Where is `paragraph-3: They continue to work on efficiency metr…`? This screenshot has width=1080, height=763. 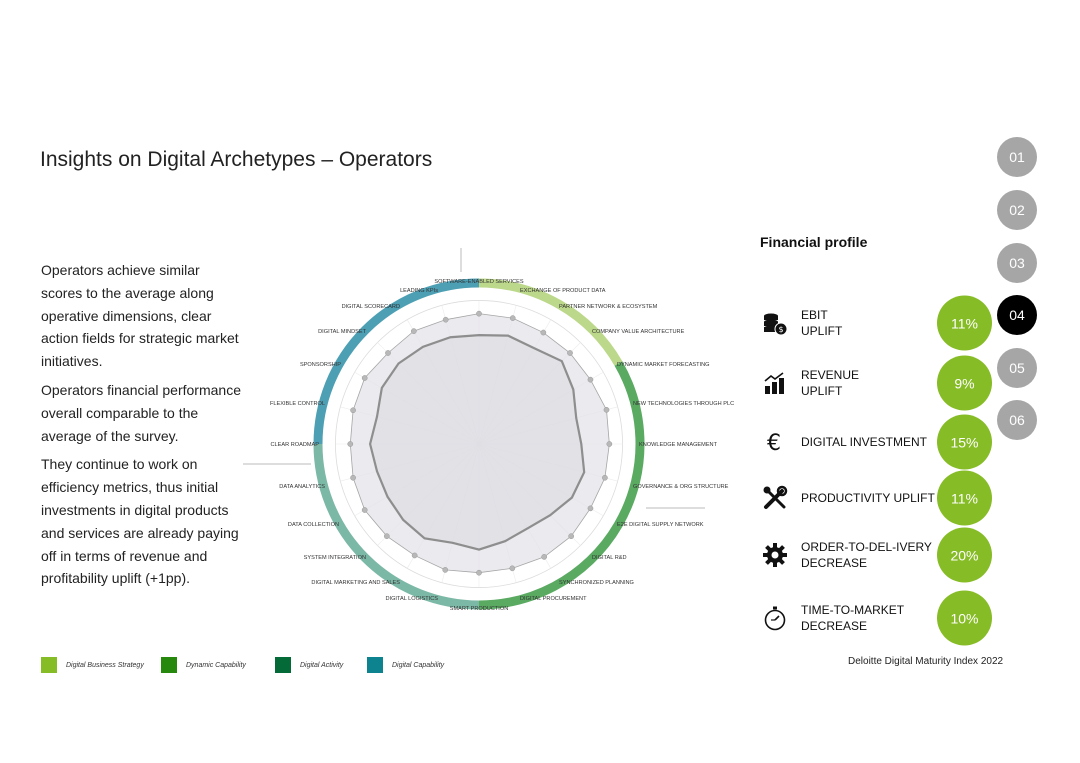 paragraph-3: They continue to work on efficiency metr… is located at coordinates (140, 521).